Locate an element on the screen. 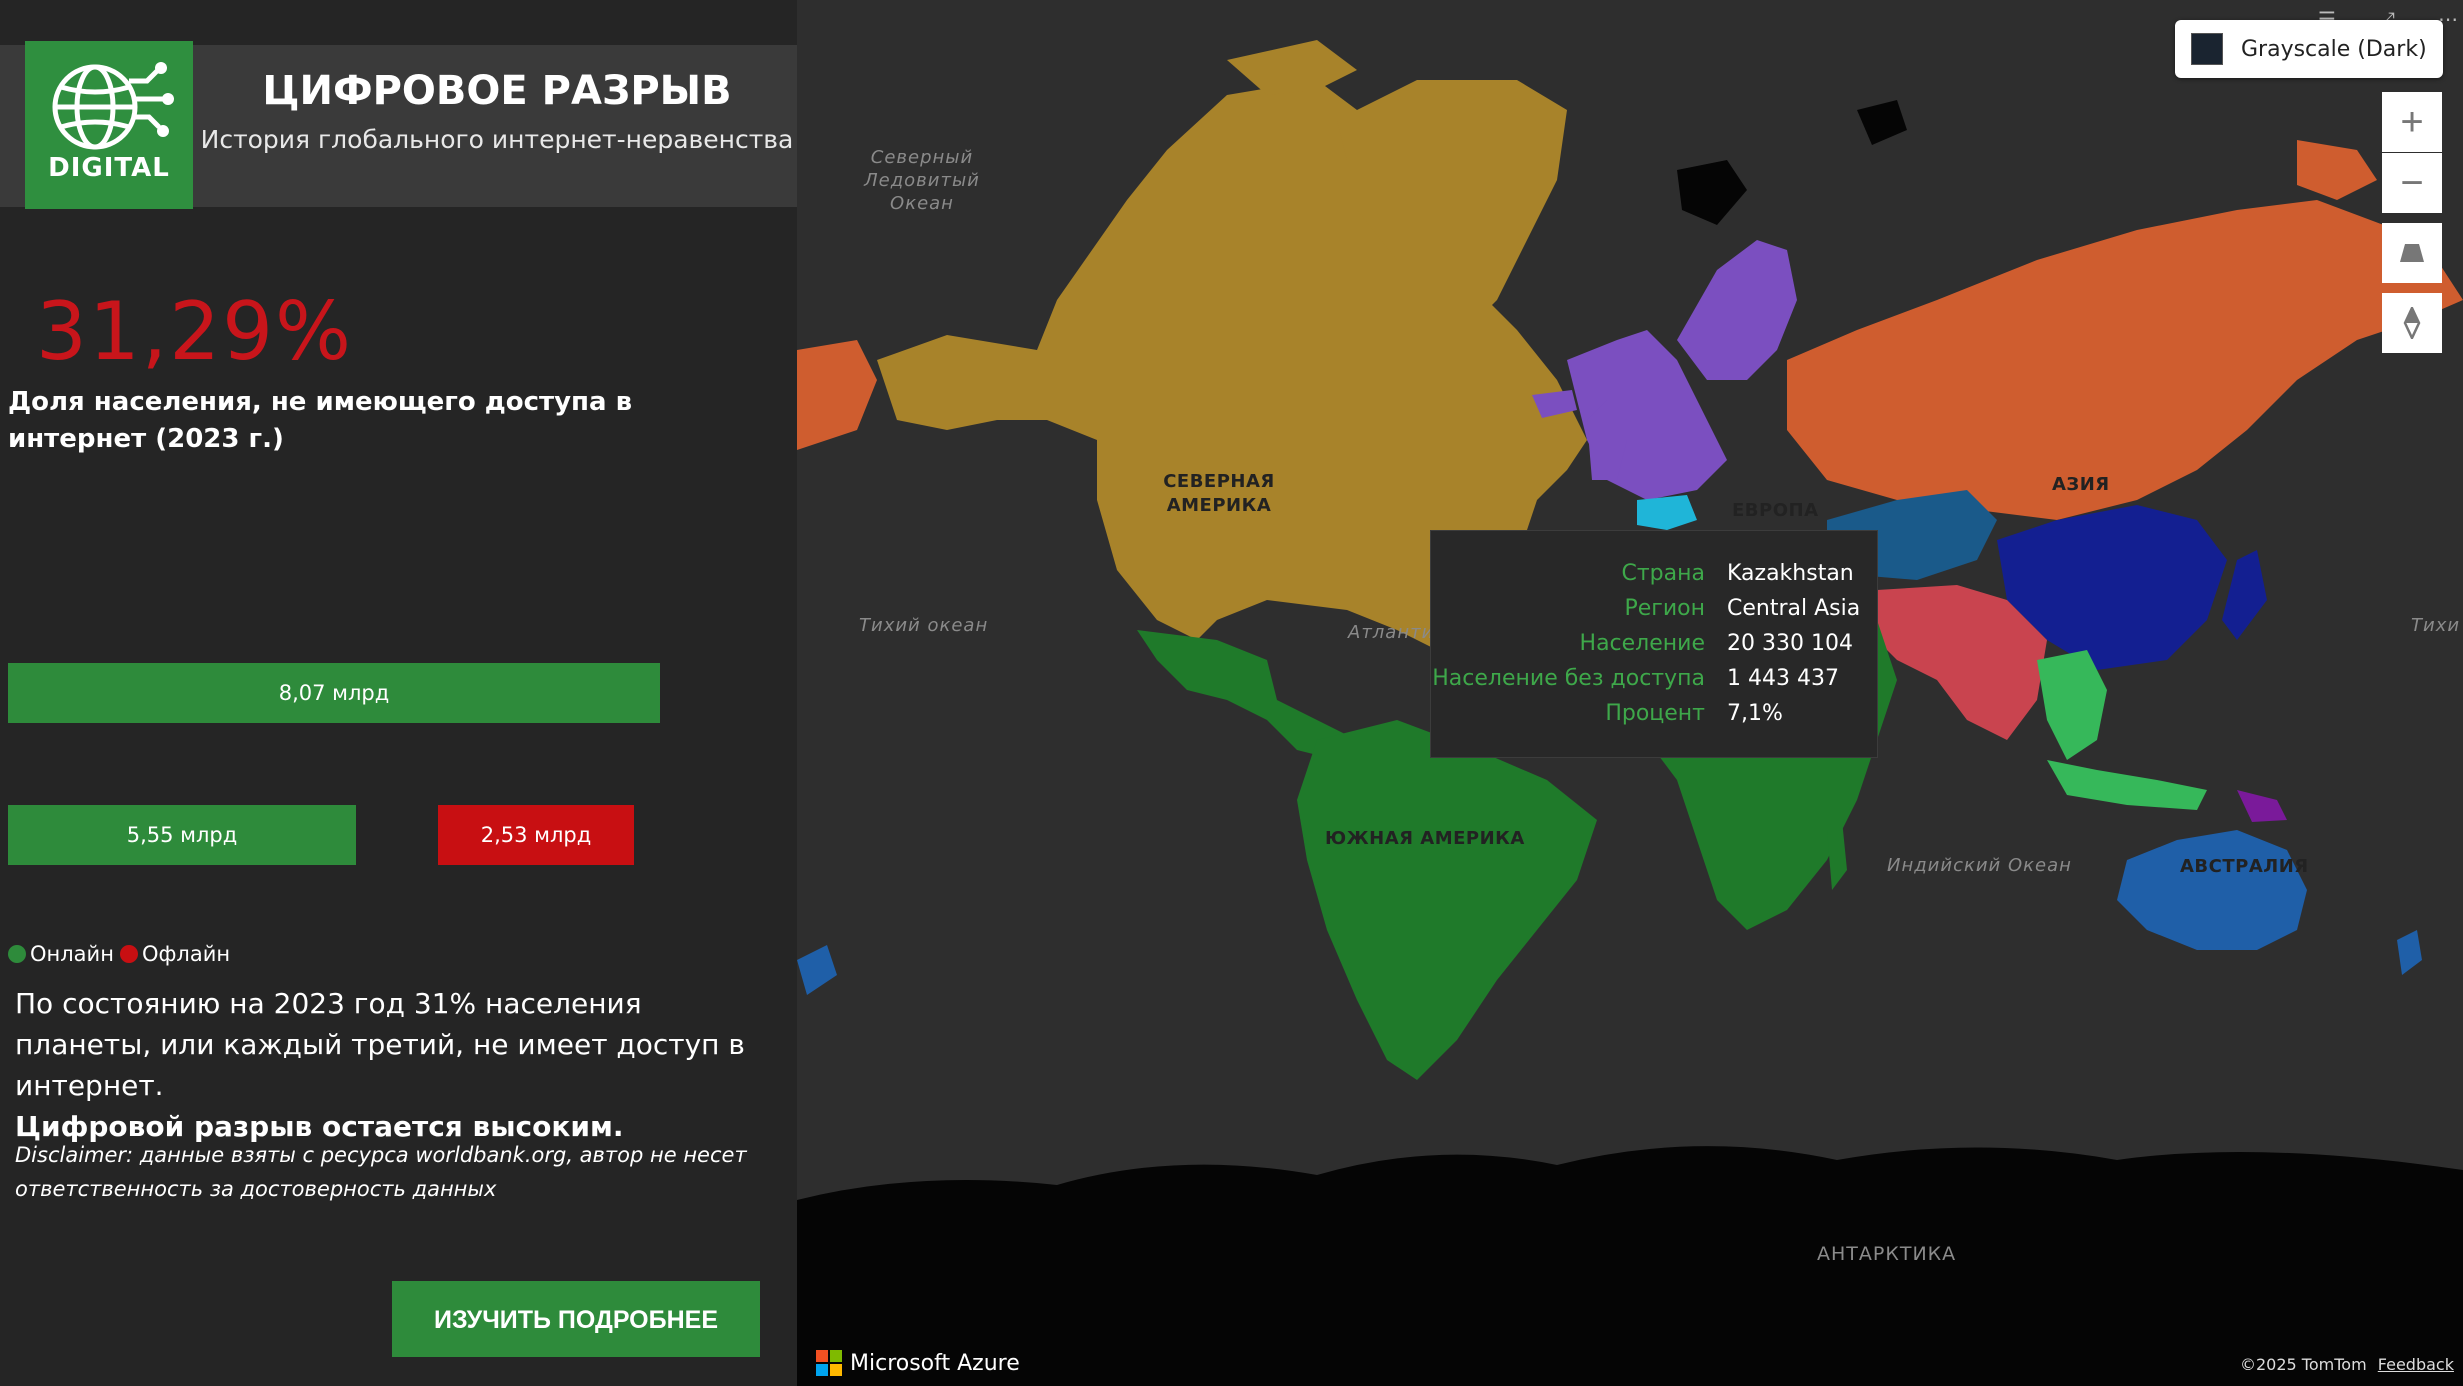 This screenshot has height=1386, width=2463. page-title: ЦИФРОВОЕ РАЗРЫВ is located at coordinates (497, 91).